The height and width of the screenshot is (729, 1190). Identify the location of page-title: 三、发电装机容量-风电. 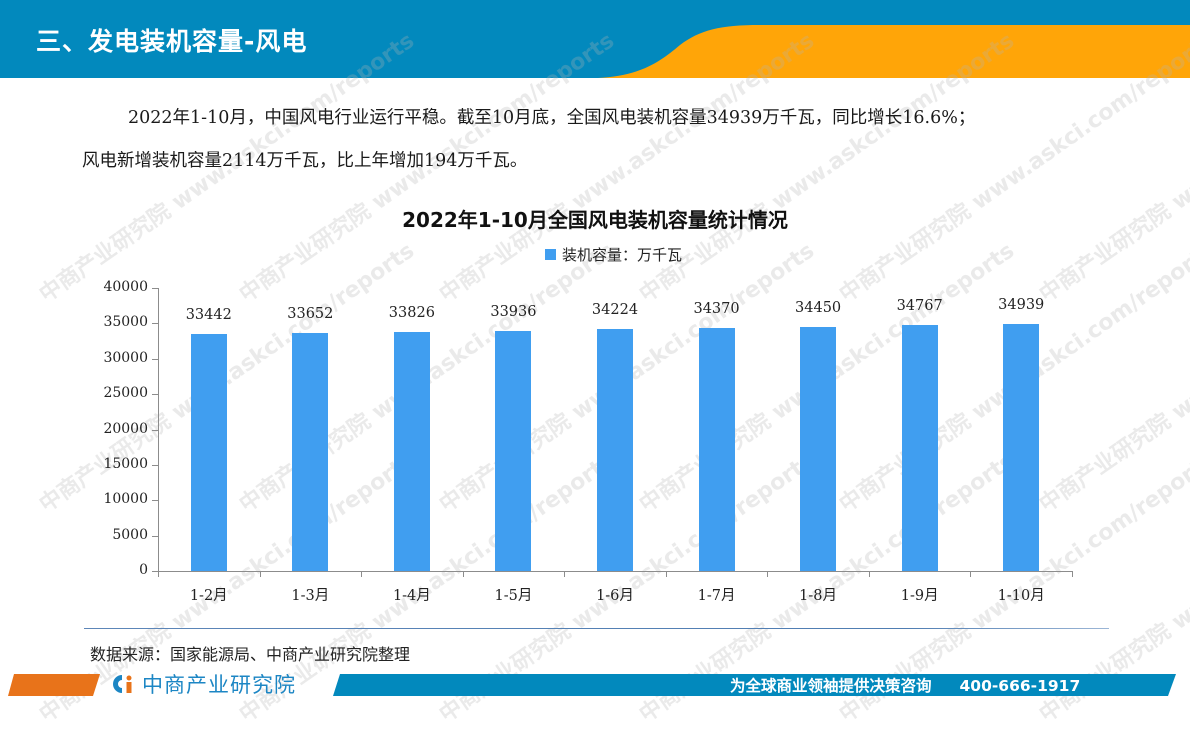
(172, 41).